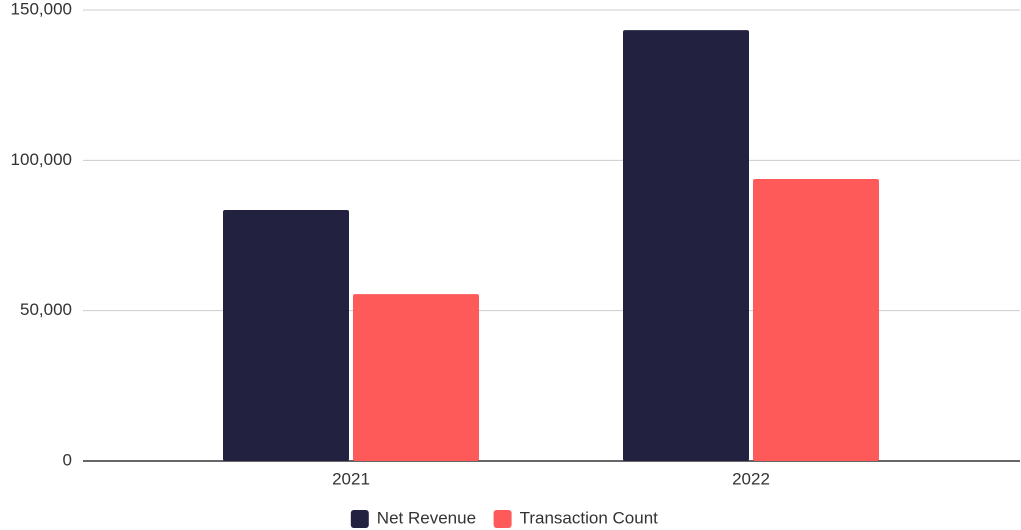 The width and height of the screenshot is (1021, 530). What do you see at coordinates (41, 159) in the screenshot?
I see `y-tick-label: 100,000` at bounding box center [41, 159].